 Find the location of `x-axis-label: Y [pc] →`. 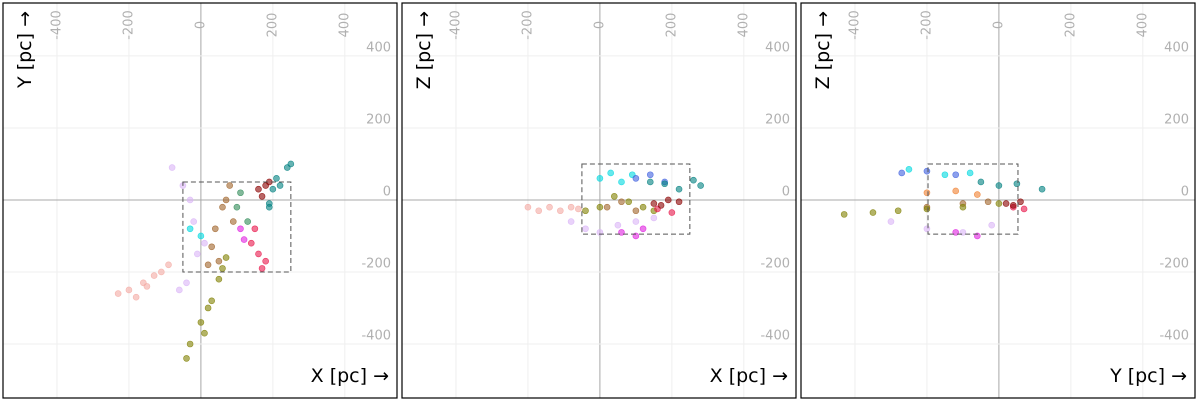

x-axis-label: Y [pc] → is located at coordinates (1148, 376).